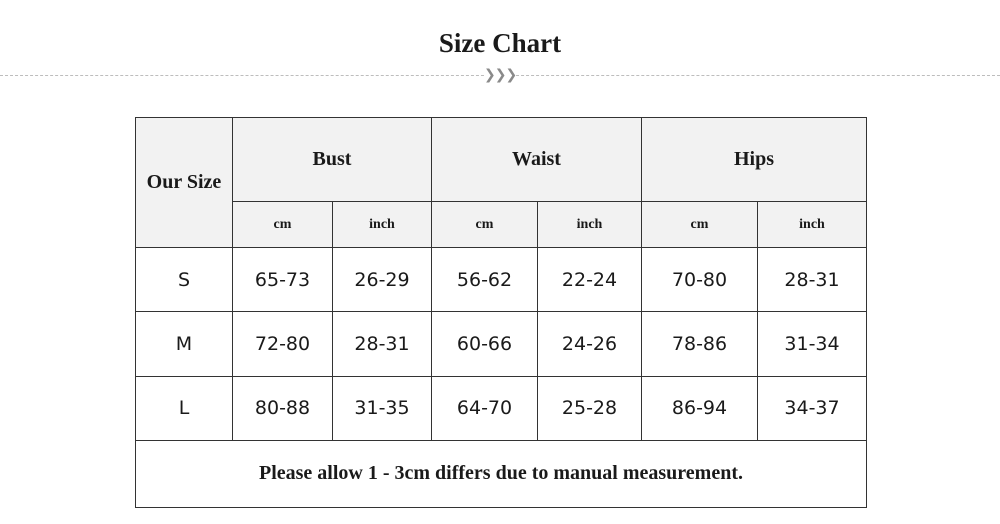 Image resolution: width=1000 pixels, height=524 pixels. Describe the element at coordinates (484, 344) in the screenshot. I see `waist-cm-cell: 60-66` at that location.